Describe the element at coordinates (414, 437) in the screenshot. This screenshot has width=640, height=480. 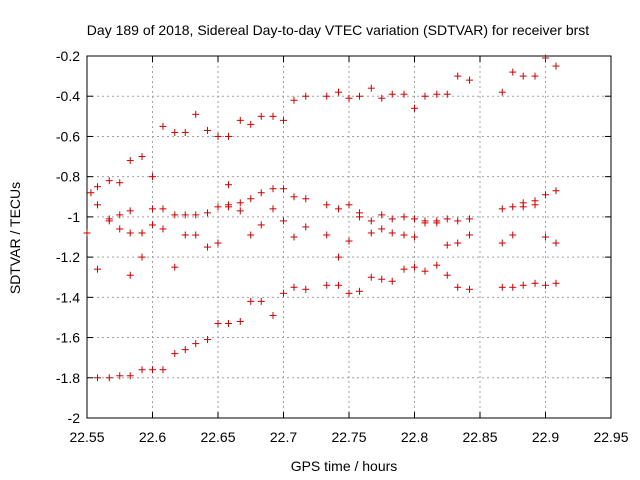
I see `x-tick-label: 22.8` at that location.